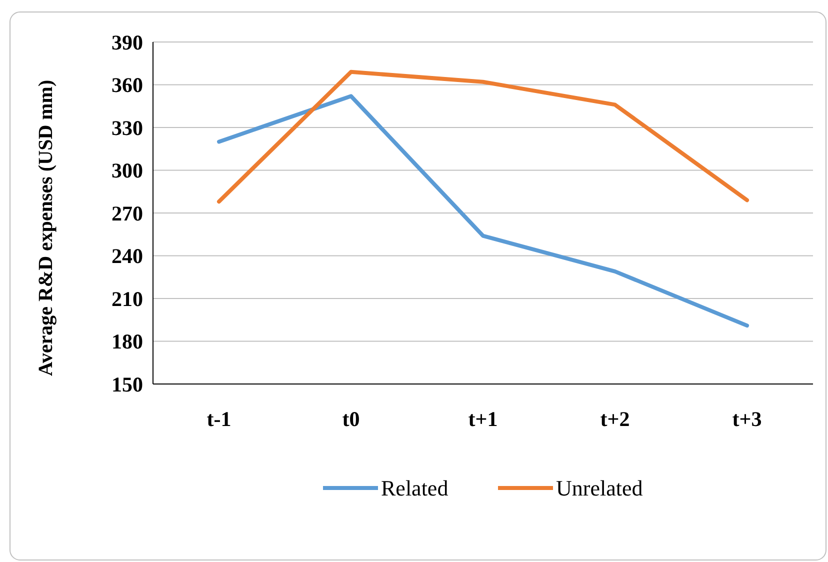  I want to click on y-tick-label: 300, so click(127, 170).